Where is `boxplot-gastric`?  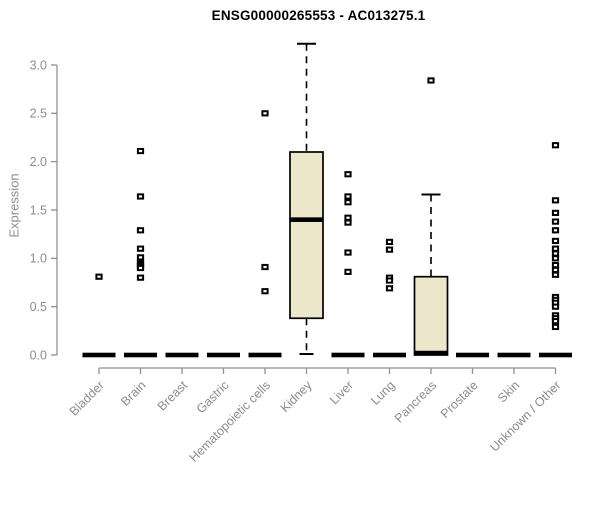
boxplot-gastric is located at coordinates (223, 355).